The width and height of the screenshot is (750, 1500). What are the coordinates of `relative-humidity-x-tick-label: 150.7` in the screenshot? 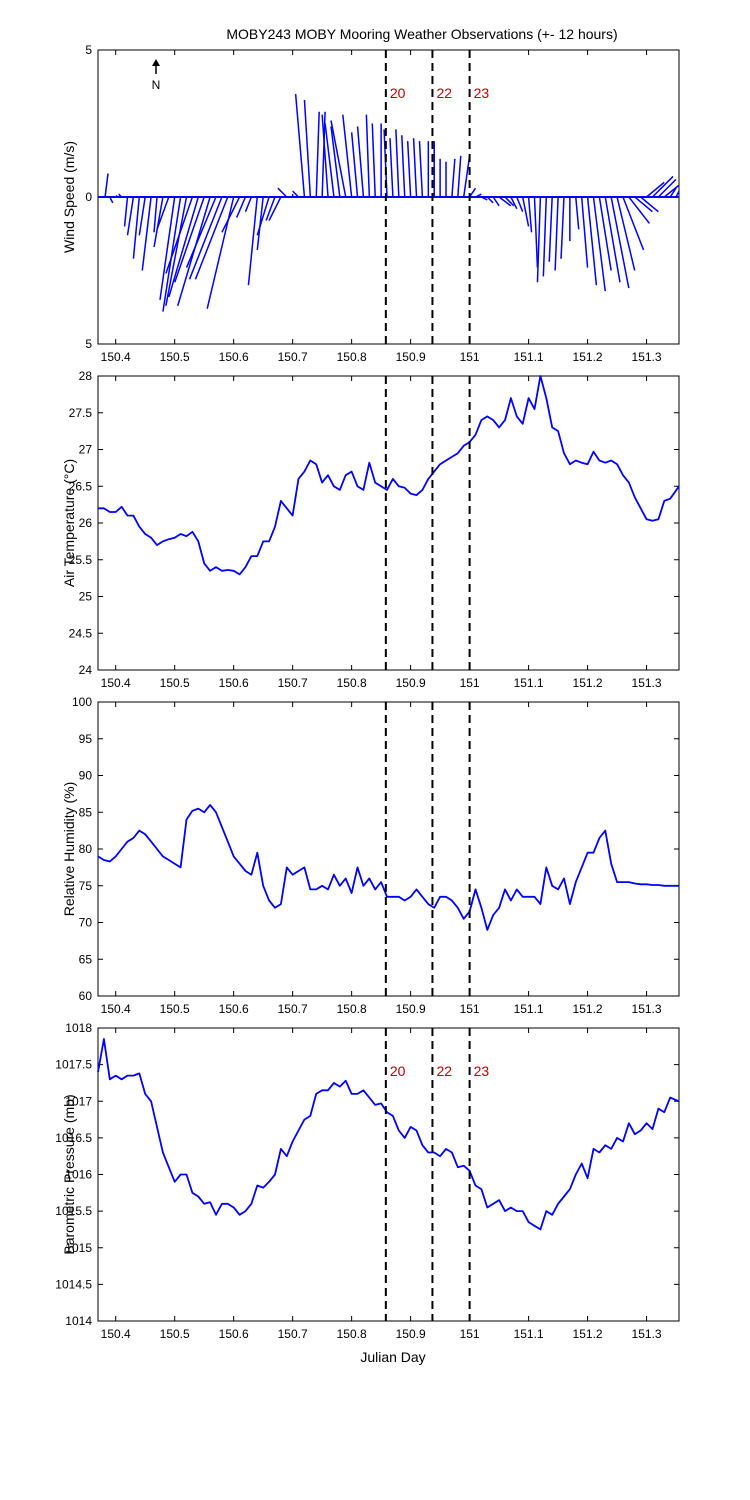 It's located at (293, 1009).